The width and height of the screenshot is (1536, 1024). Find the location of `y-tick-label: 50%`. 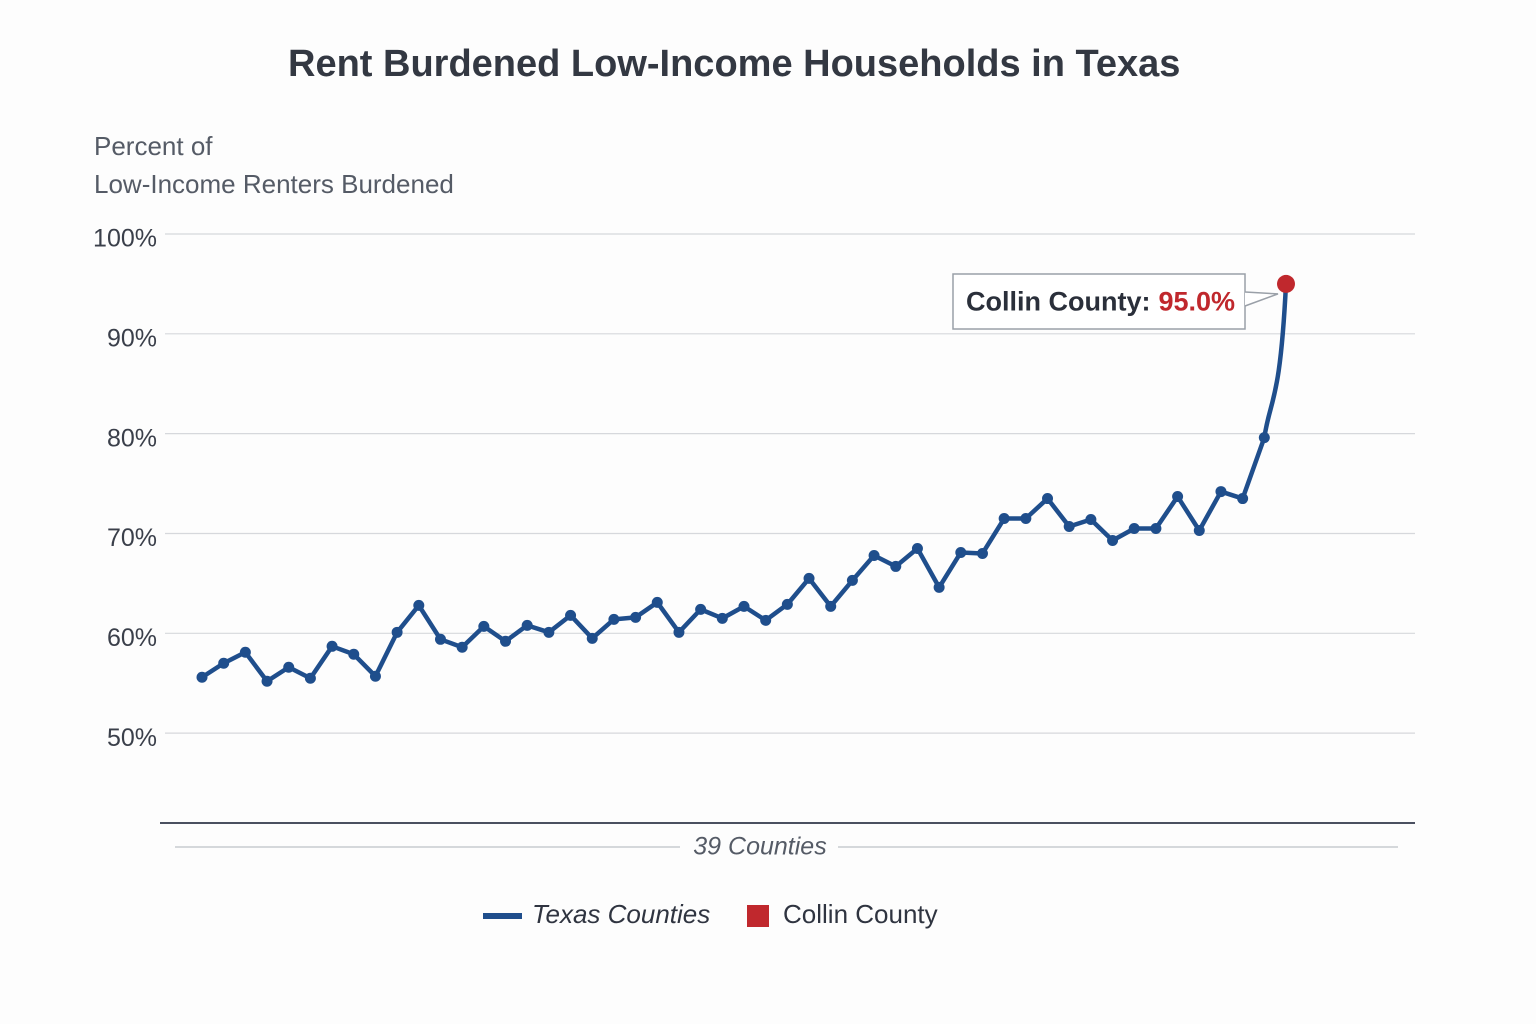

y-tick-label: 50% is located at coordinates (132, 738).